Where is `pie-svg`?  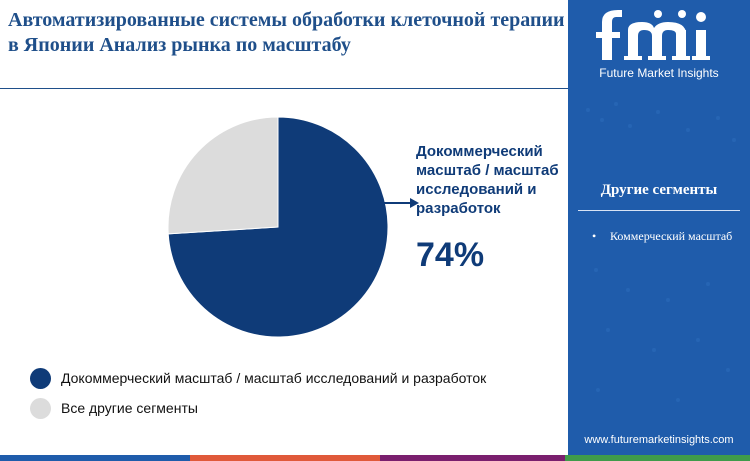
pie-svg is located at coordinates (278, 227).